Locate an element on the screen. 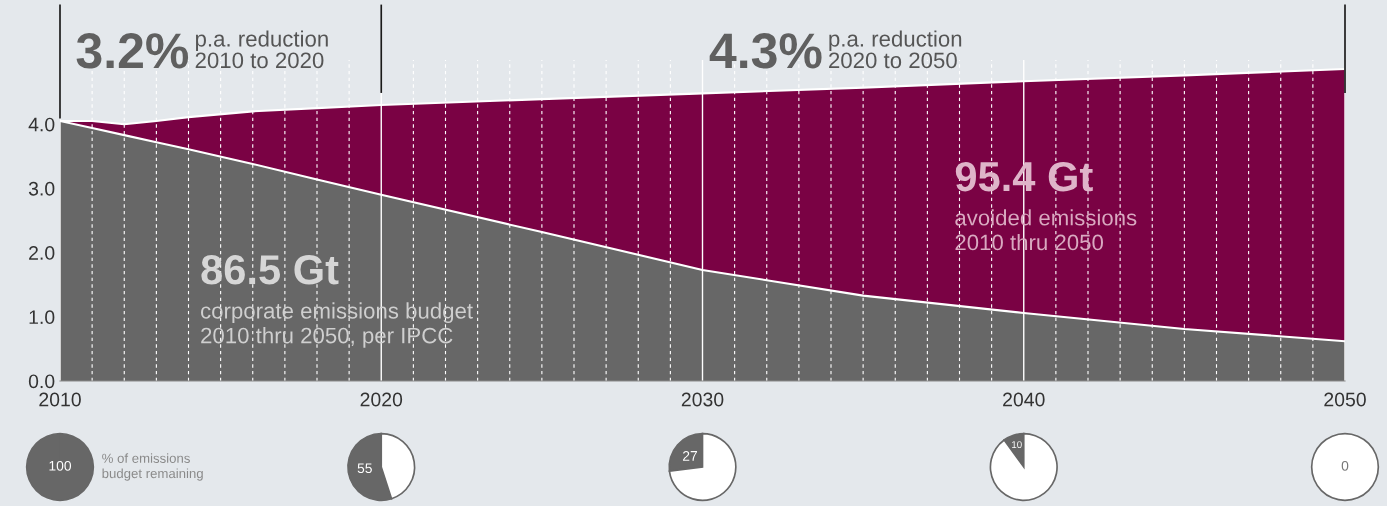  x-tick-label: 2040 is located at coordinates (1024, 399).